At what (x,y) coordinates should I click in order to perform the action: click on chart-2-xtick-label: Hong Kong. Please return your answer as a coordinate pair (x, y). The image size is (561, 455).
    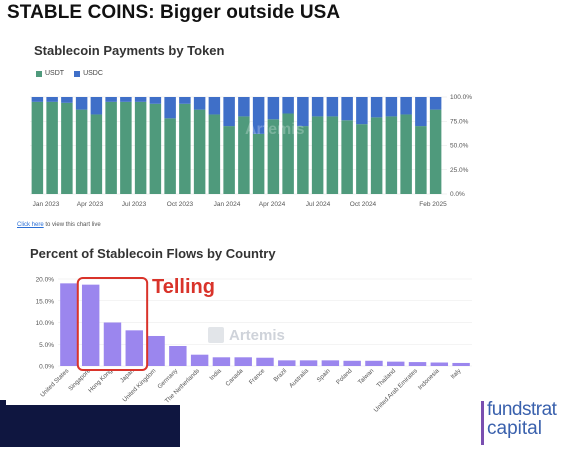
    Looking at the image, I should click on (100, 380).